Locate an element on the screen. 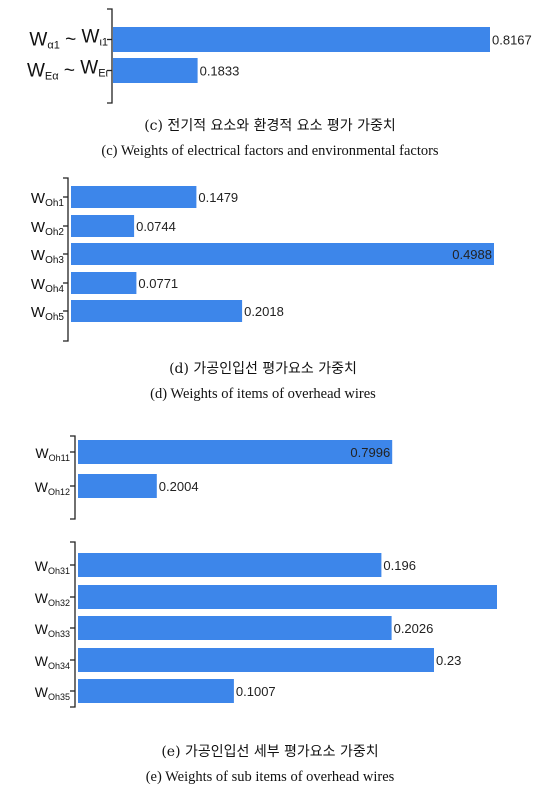 The height and width of the screenshot is (795, 541). chart-d-value-label: 0.0771 is located at coordinates (158, 283).